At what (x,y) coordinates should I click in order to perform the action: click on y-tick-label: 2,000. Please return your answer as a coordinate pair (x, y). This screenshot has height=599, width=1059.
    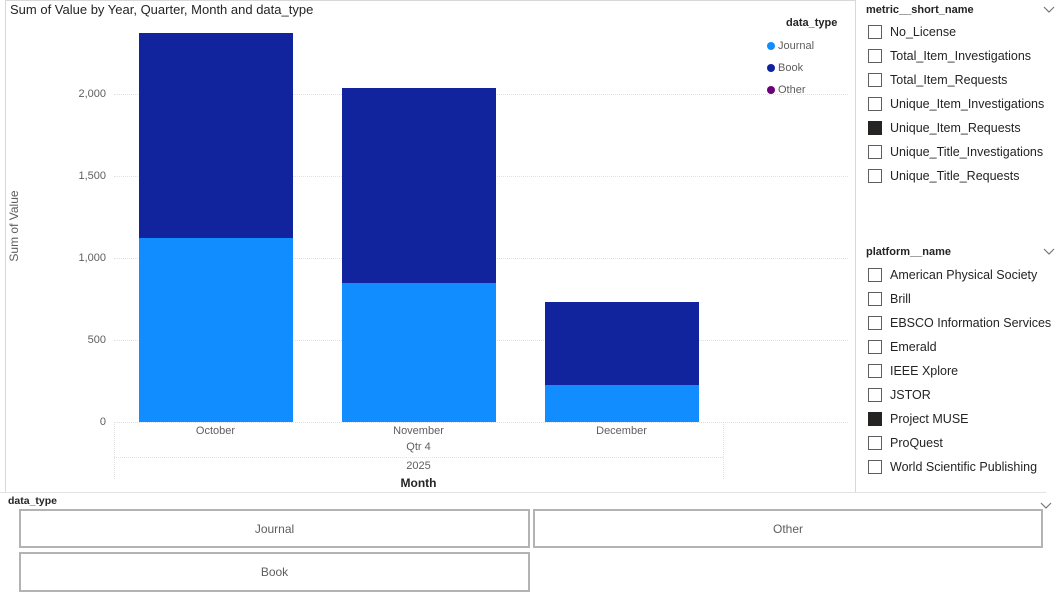
    Looking at the image, I should click on (92, 94).